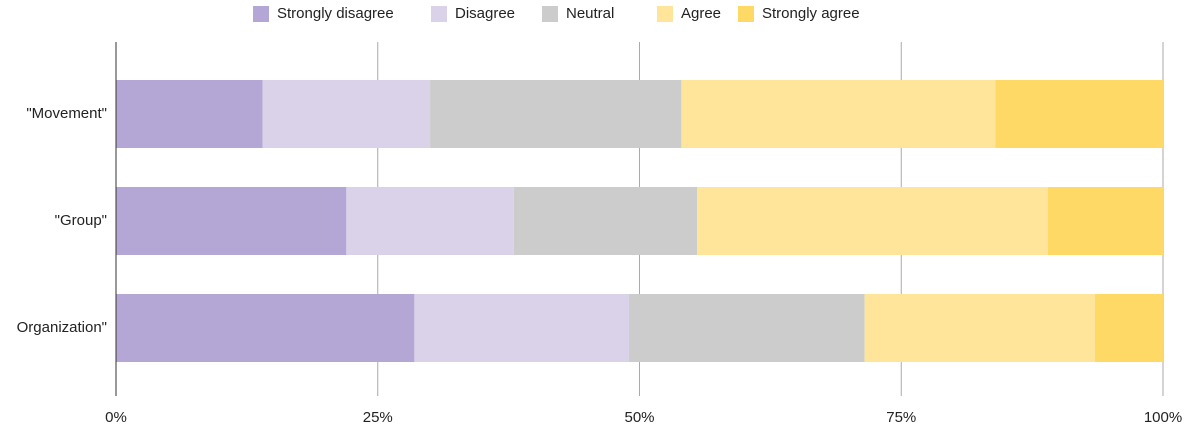 The height and width of the screenshot is (428, 1185). I want to click on x-tick-label: 75%, so click(901, 417).